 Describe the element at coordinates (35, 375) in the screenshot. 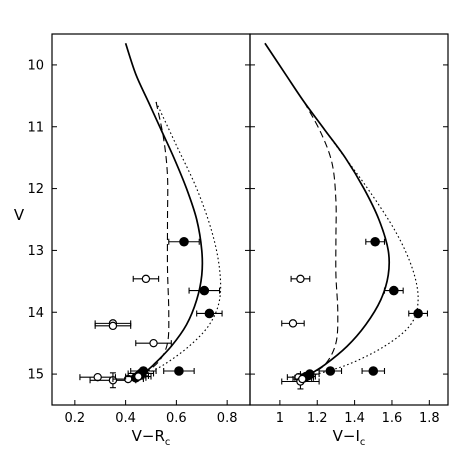

I see `y-tick-label: 15` at that location.